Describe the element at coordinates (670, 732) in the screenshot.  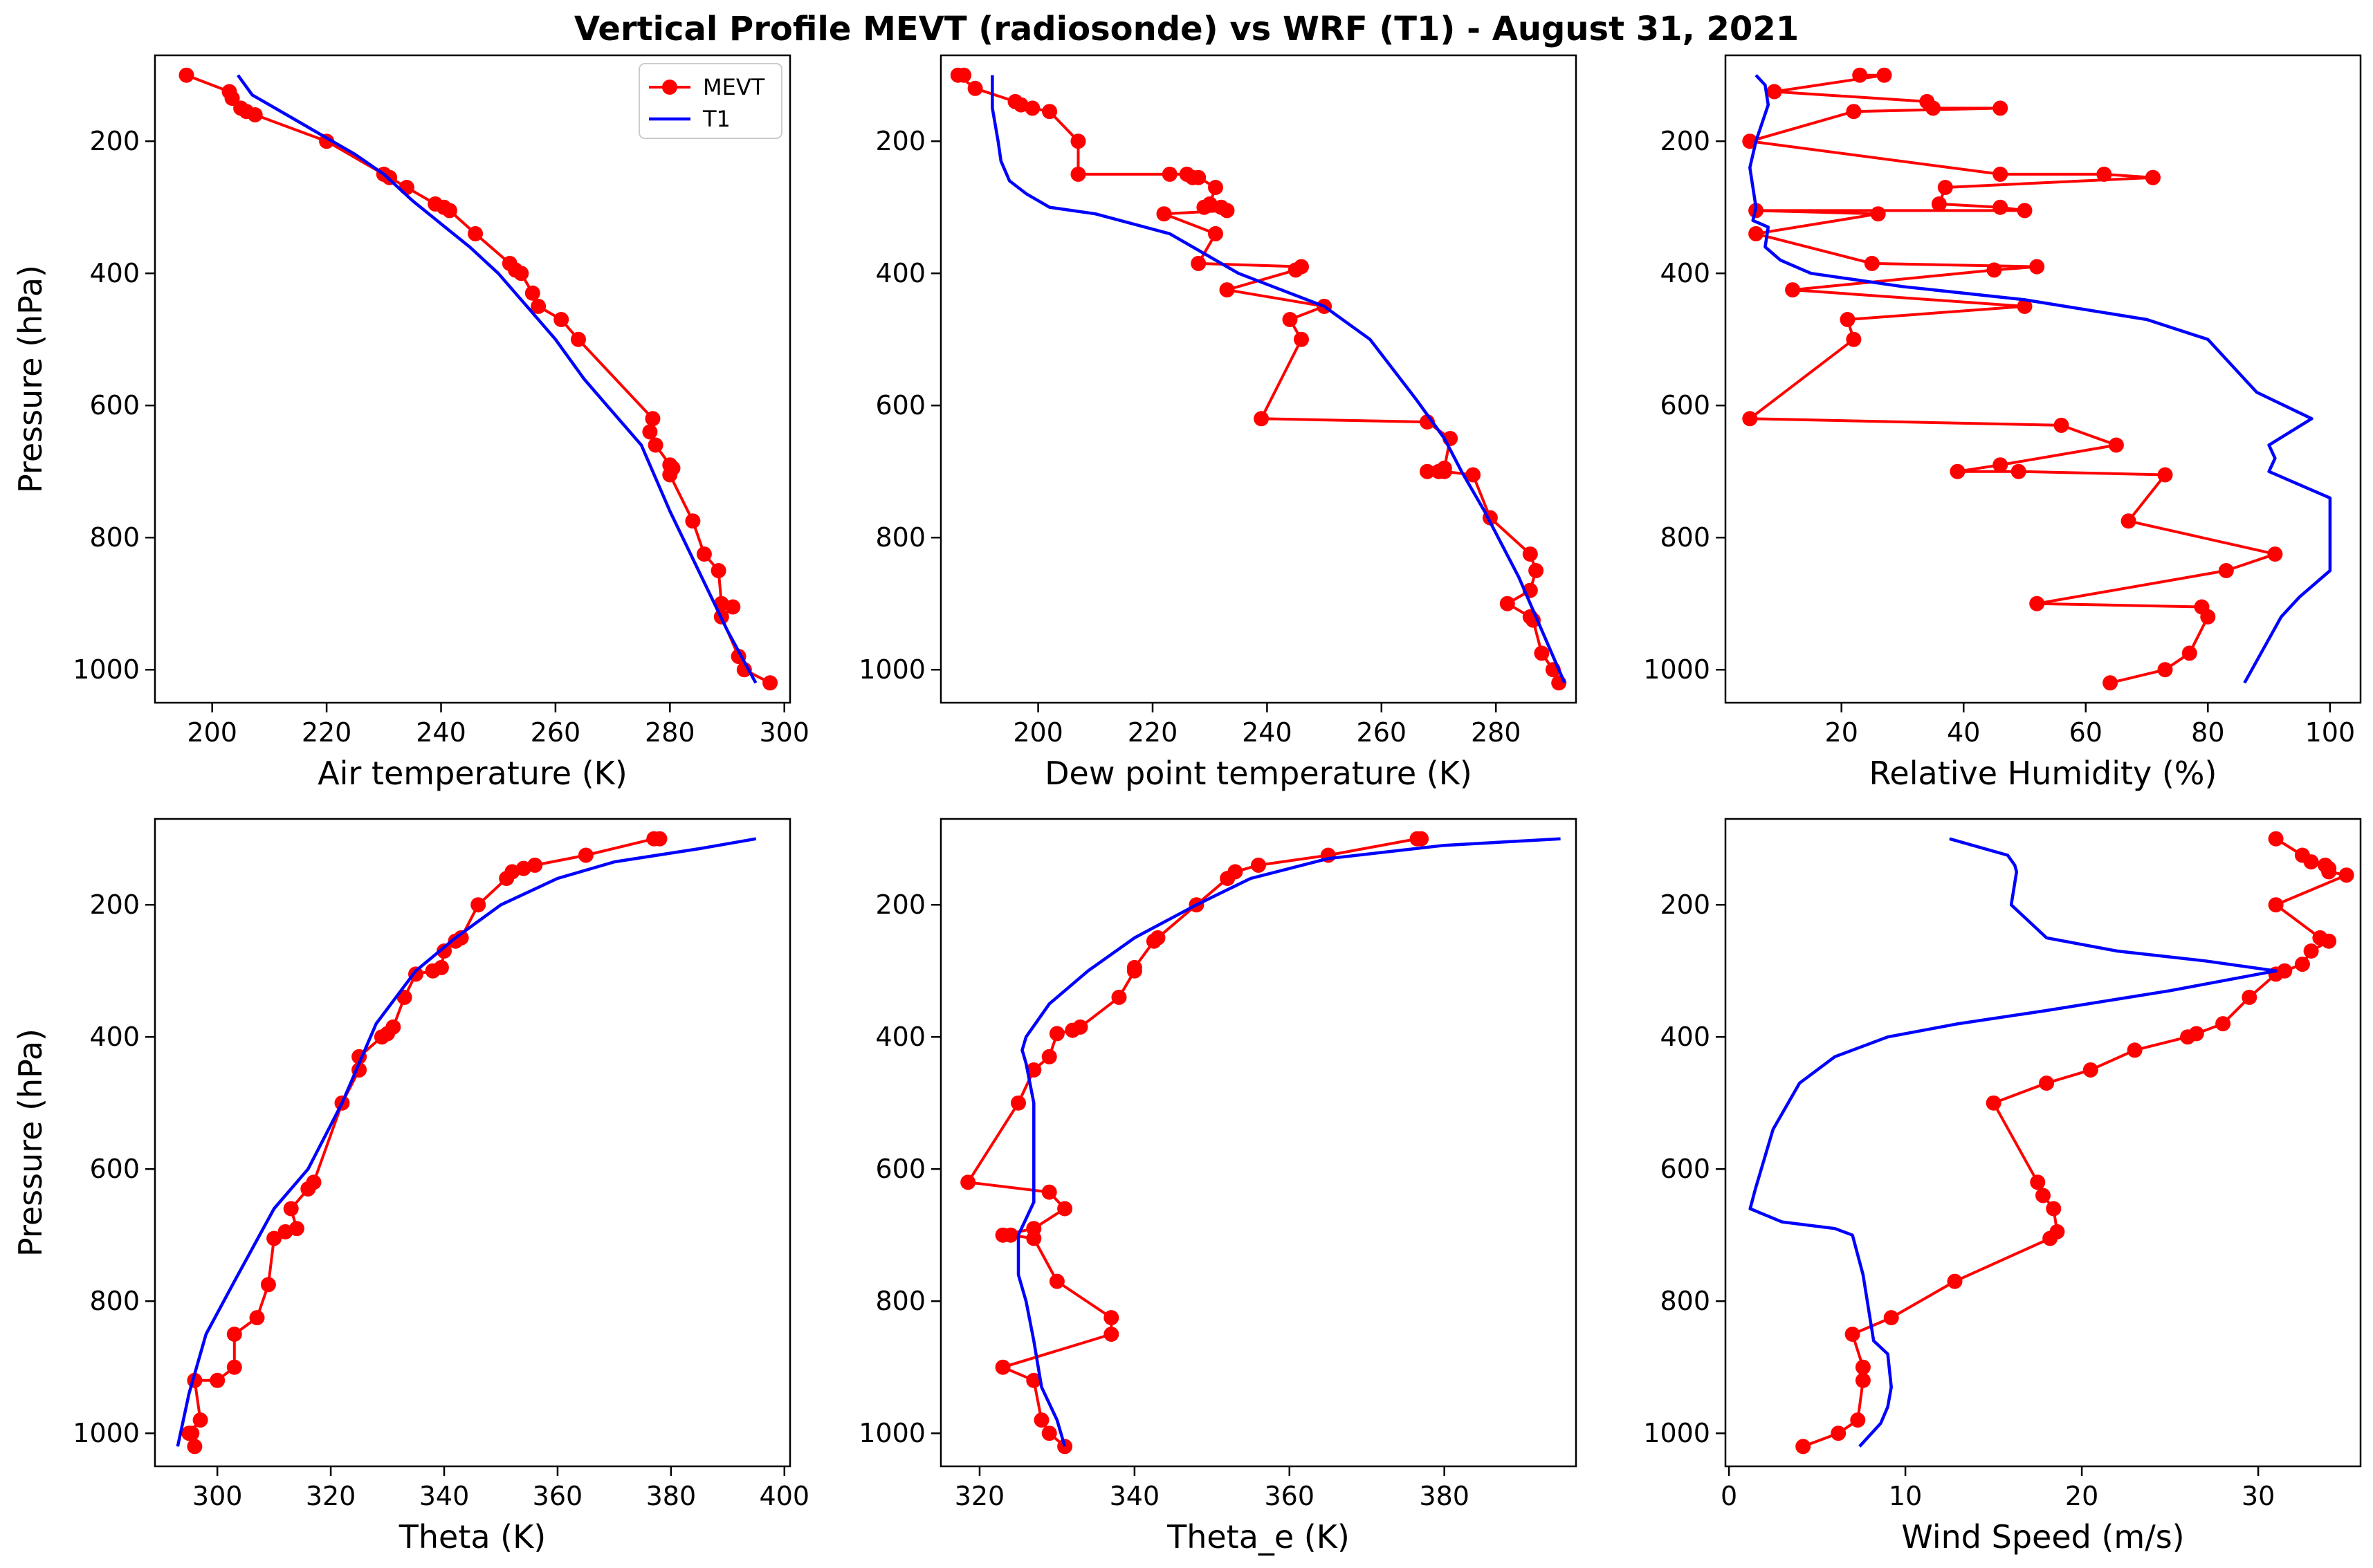
I see `x-tick-label: 280` at that location.